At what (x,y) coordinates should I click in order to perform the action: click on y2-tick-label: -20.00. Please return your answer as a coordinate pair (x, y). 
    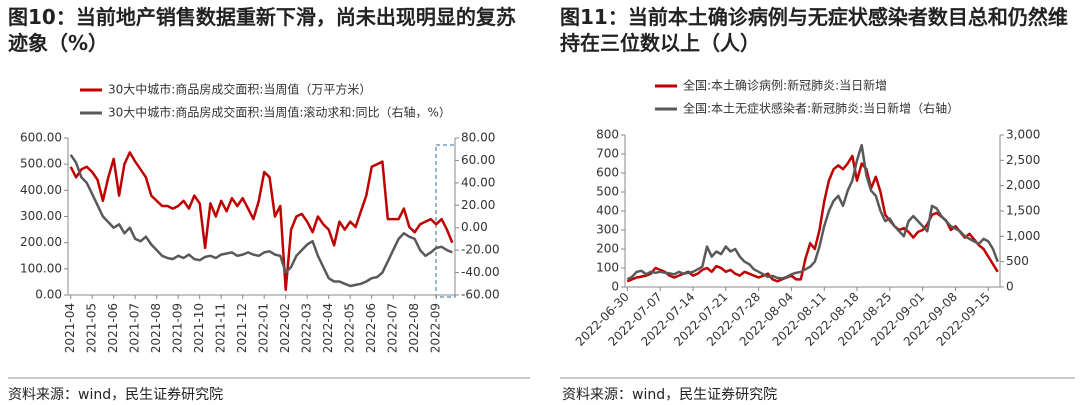
    Looking at the image, I should click on (480, 250).